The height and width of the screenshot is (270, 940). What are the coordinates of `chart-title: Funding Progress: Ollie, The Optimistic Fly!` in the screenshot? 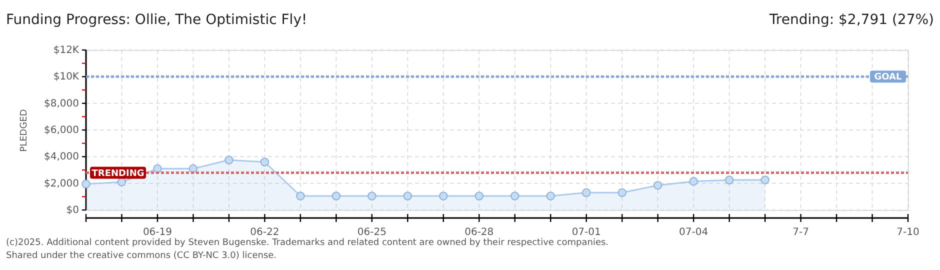 It's located at (157, 20).